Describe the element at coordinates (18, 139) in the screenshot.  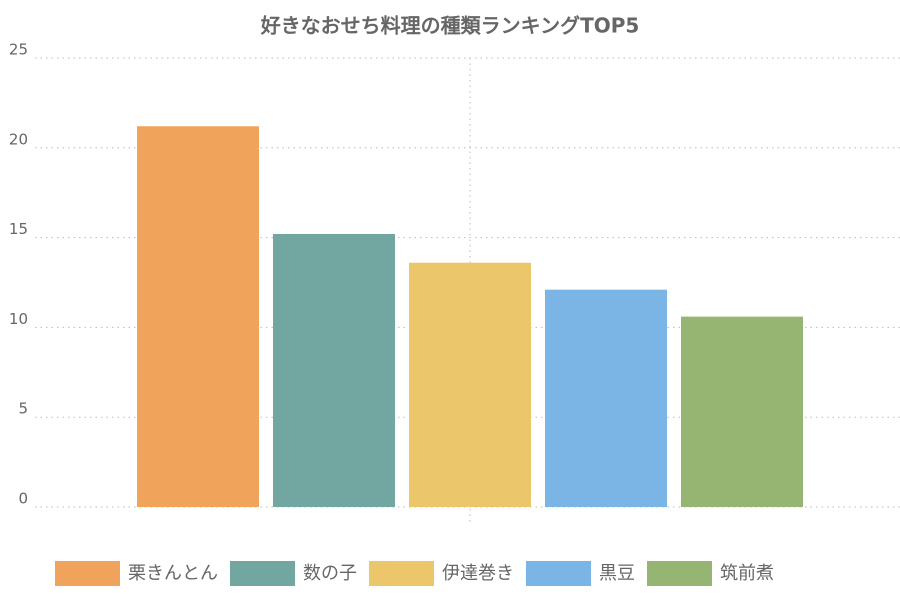
I see `y-tick-label: 20` at that location.